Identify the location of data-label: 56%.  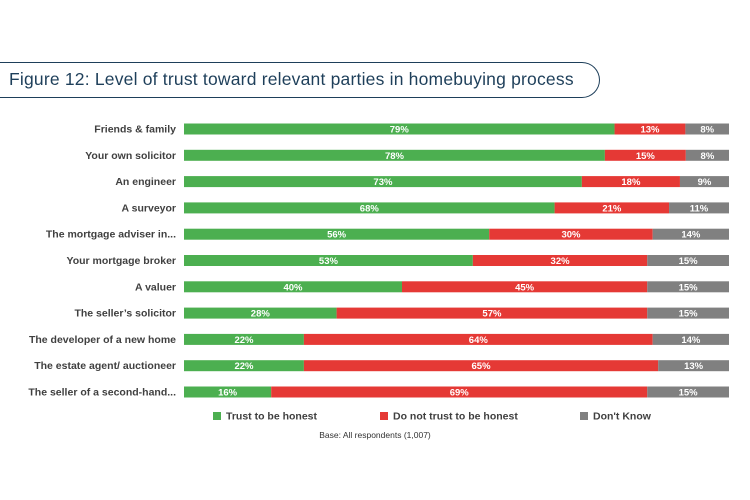
(337, 235).